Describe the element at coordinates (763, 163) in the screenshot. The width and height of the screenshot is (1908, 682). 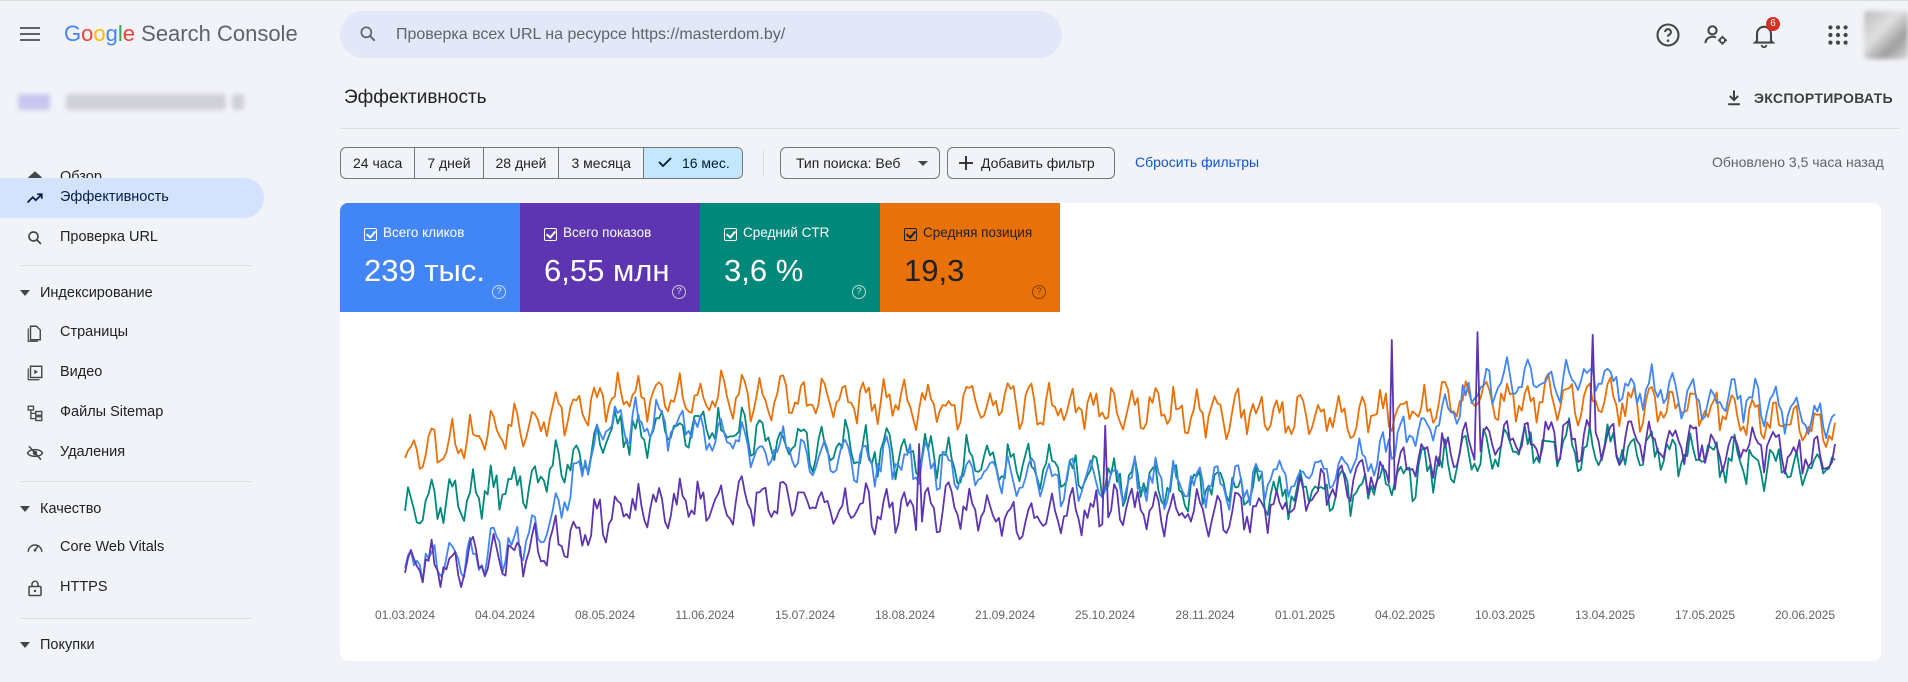
I see `filter-divider` at that location.